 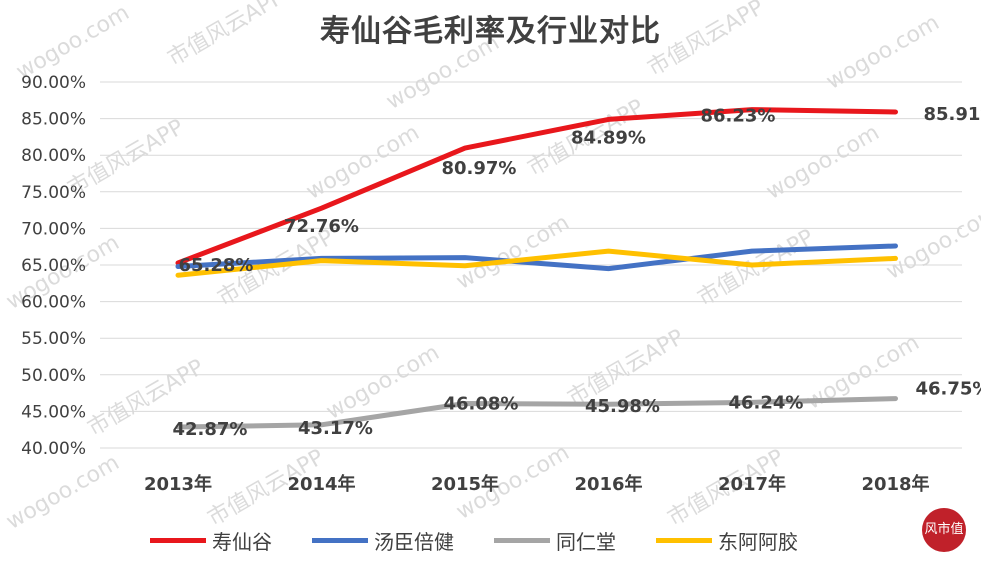 What do you see at coordinates (758, 541) in the screenshot?
I see `legend-label: 东阿阿胶` at bounding box center [758, 541].